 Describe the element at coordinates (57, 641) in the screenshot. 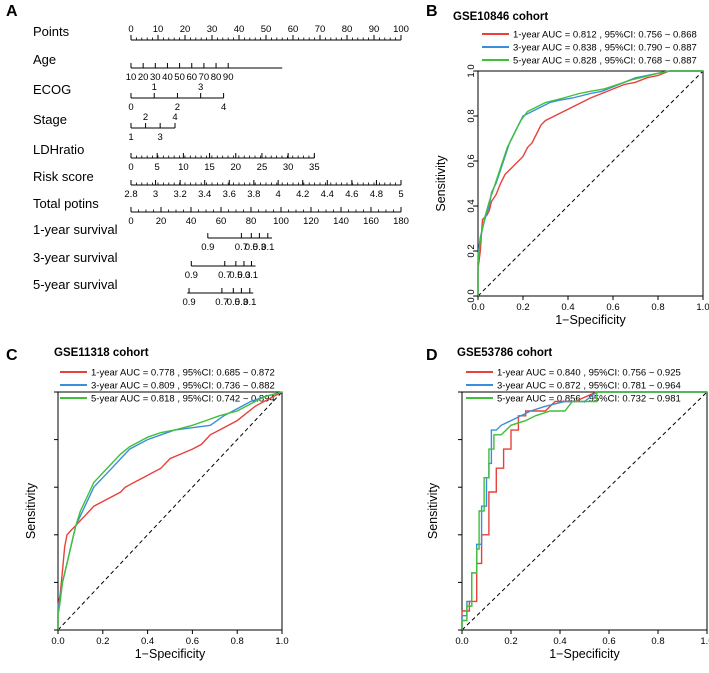

I see `x-tick-label-c: 0.0` at that location.